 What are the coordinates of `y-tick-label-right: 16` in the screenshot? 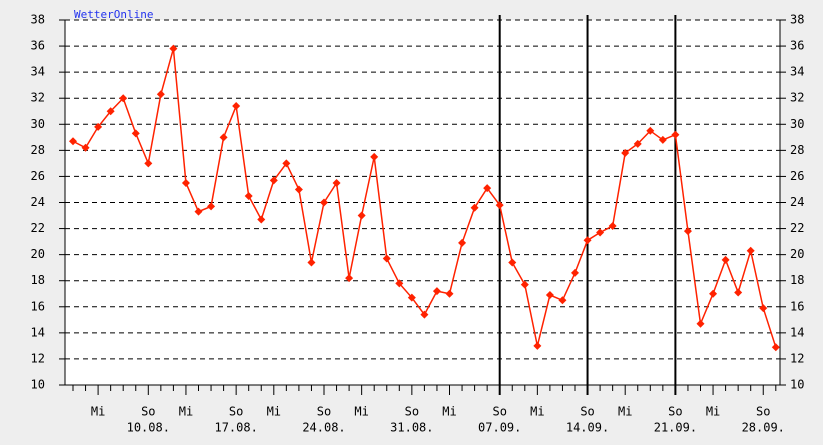 It's located at (797, 306).